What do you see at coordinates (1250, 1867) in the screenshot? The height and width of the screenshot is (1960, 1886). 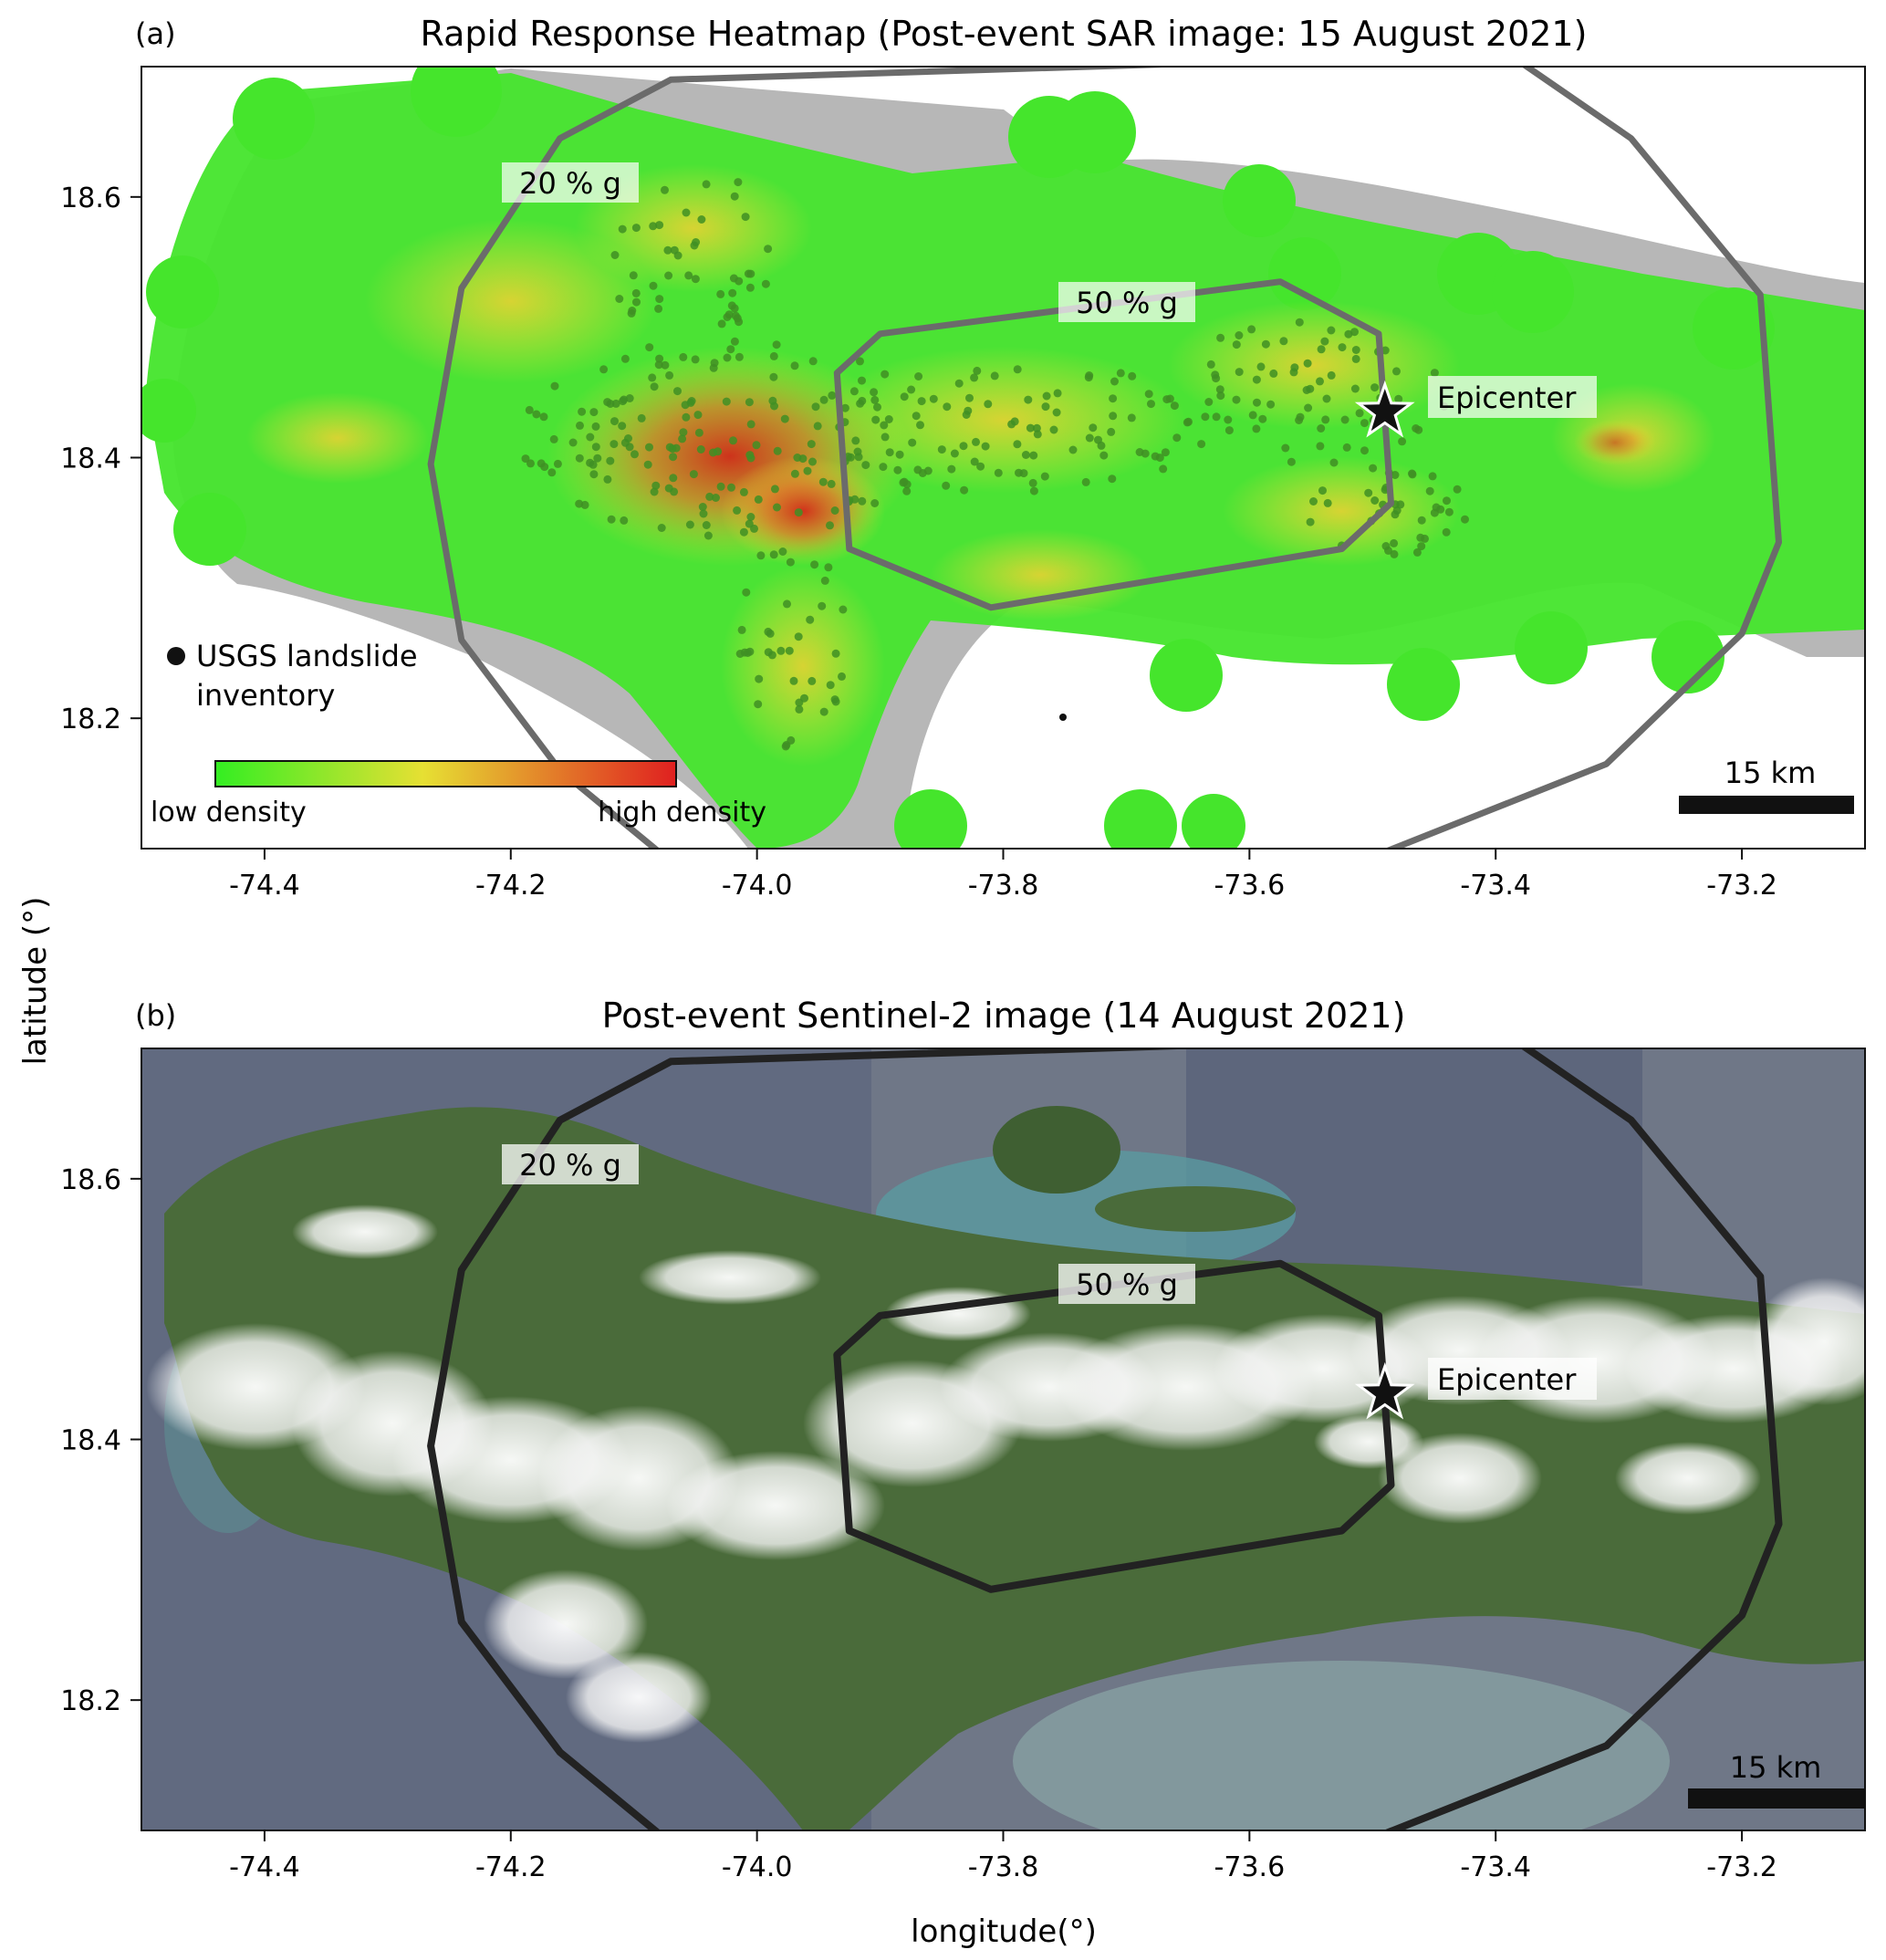 I see `x-tick-label: -73.6` at bounding box center [1250, 1867].